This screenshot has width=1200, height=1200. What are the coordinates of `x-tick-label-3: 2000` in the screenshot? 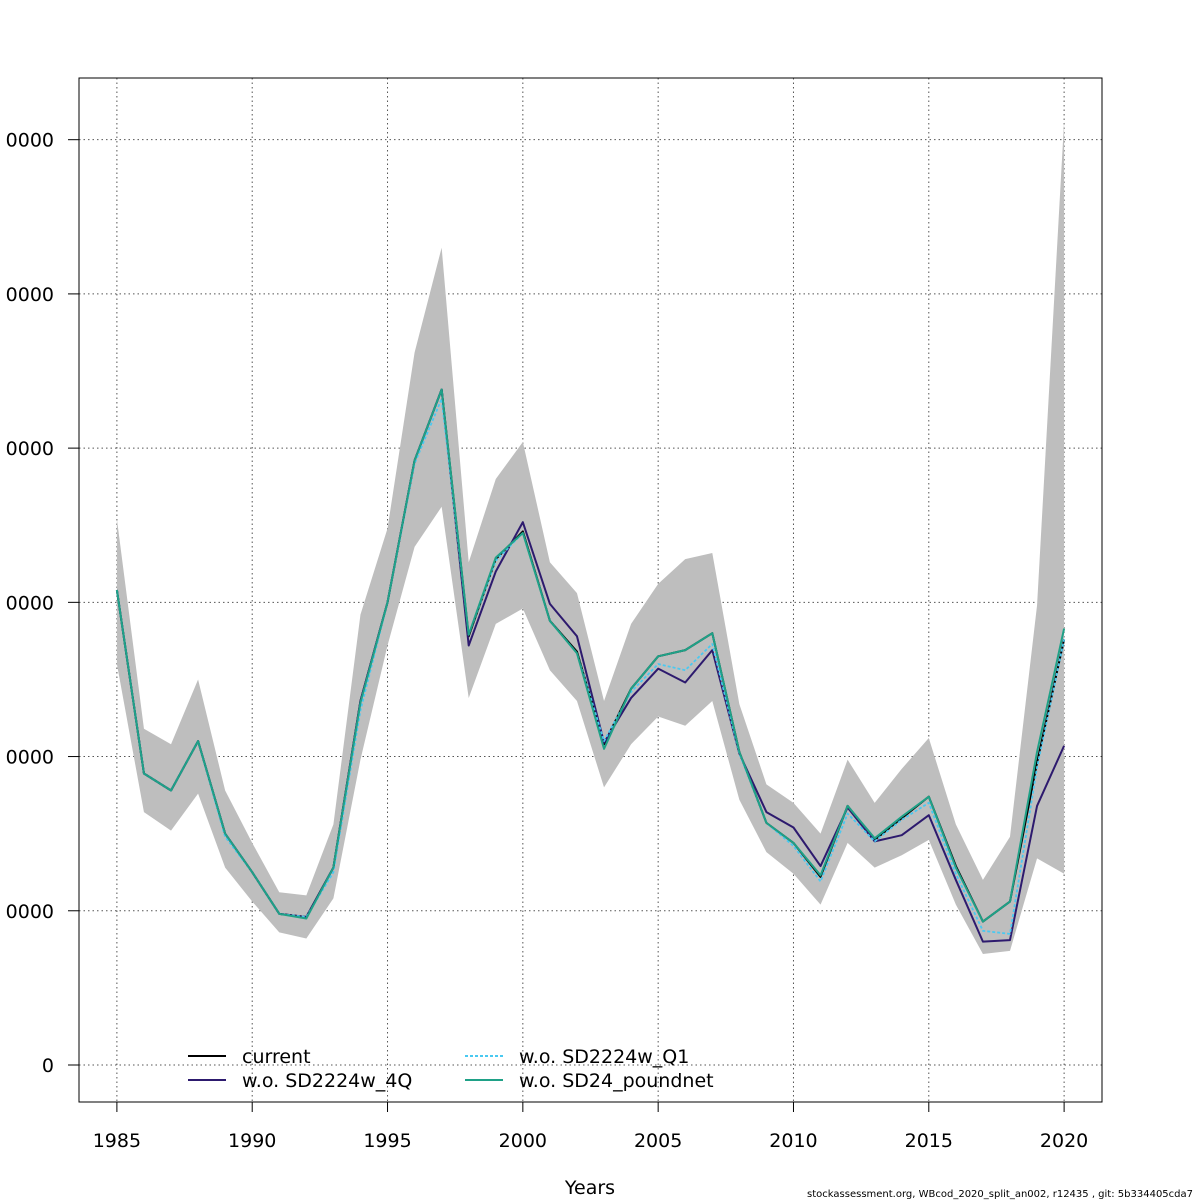 It's located at (523, 1141).